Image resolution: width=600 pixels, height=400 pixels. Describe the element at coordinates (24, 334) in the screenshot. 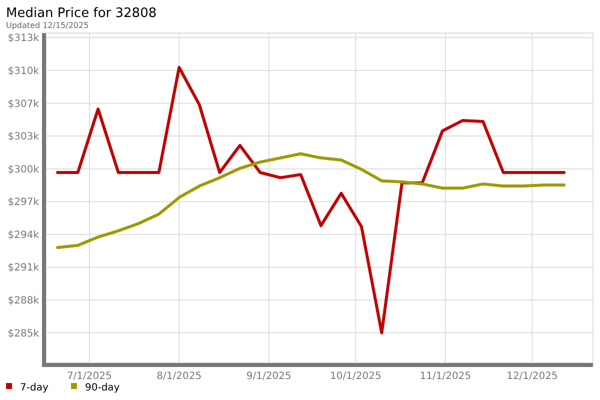

I see `y-tick-label: $285k` at that location.